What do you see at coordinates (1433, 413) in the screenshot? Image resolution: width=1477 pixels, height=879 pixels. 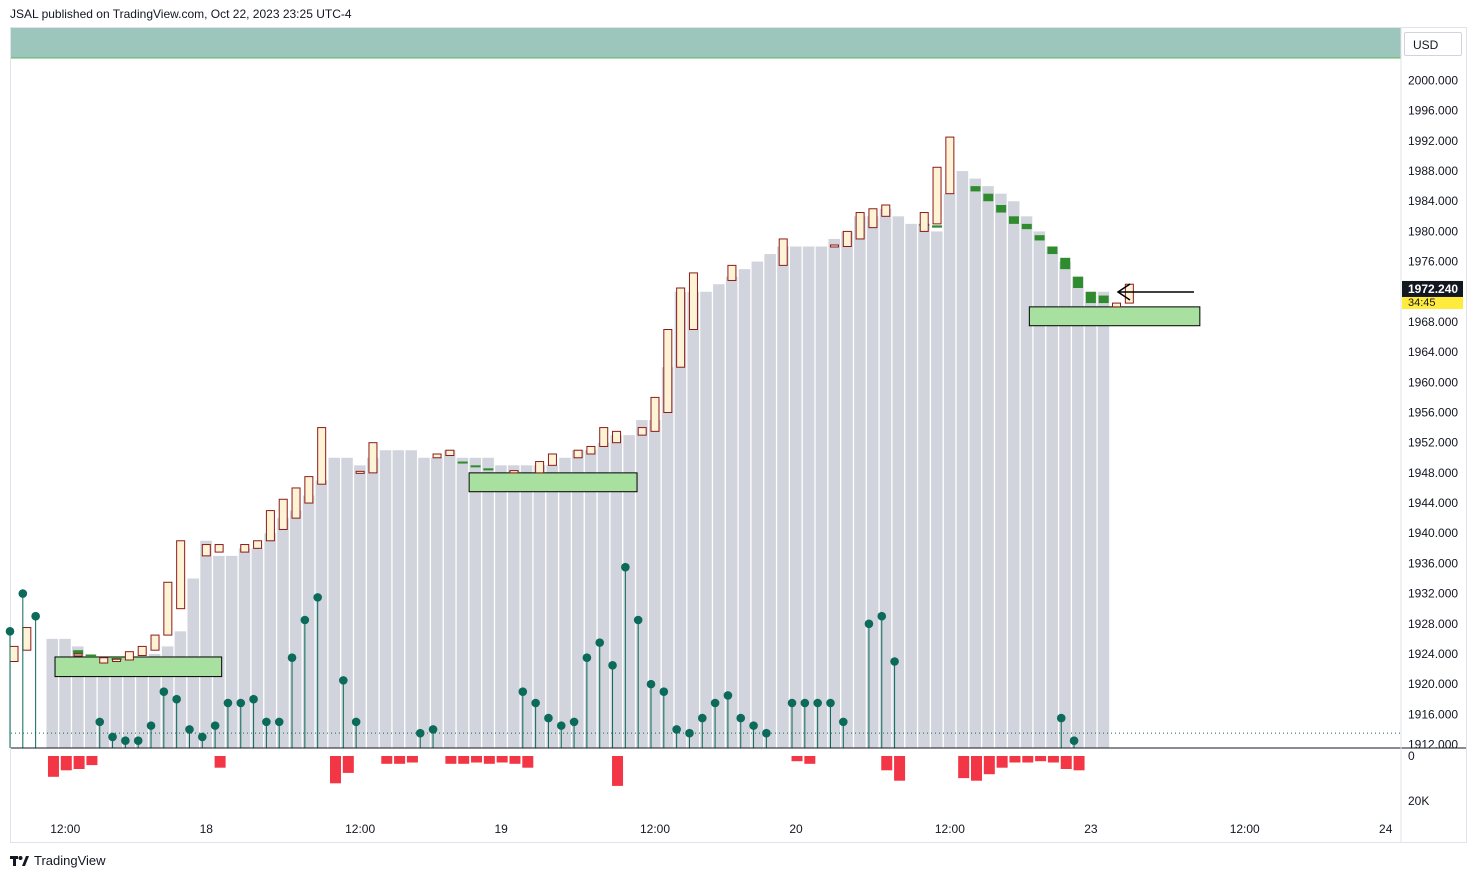 I see `price-tick-label: 1956.000` at bounding box center [1433, 413].